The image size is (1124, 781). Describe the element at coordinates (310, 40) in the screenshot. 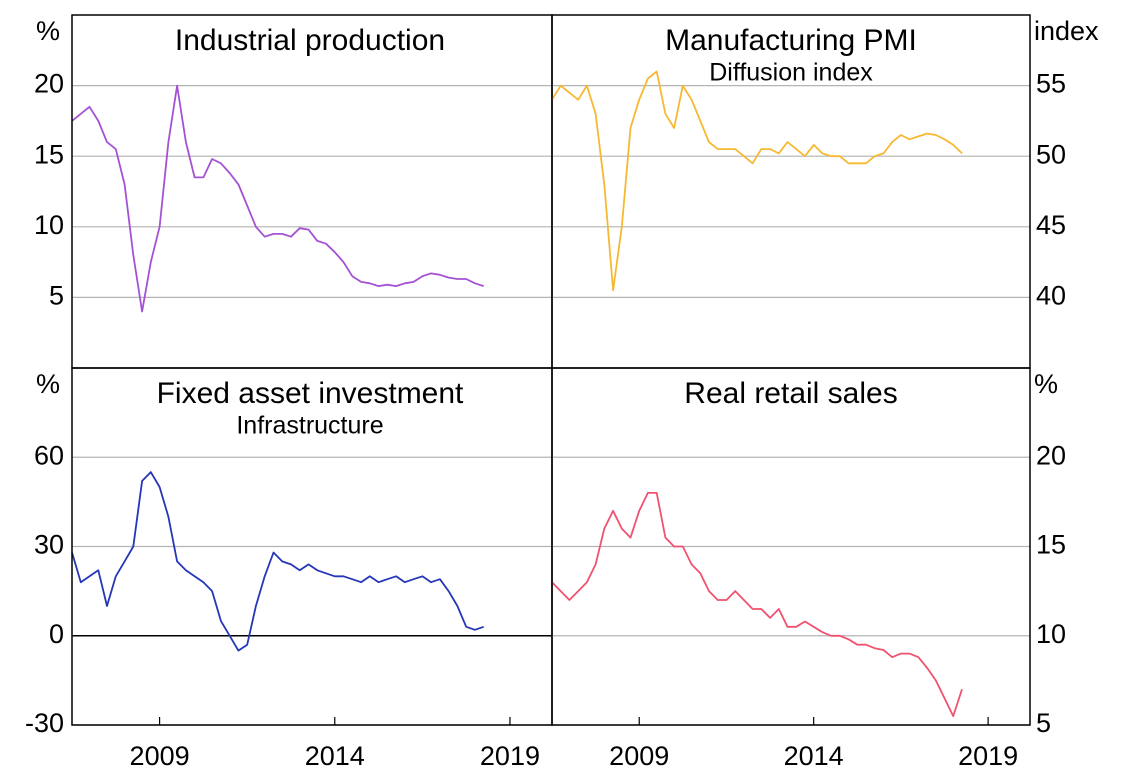

I see `panel-title: Industrial production` at that location.